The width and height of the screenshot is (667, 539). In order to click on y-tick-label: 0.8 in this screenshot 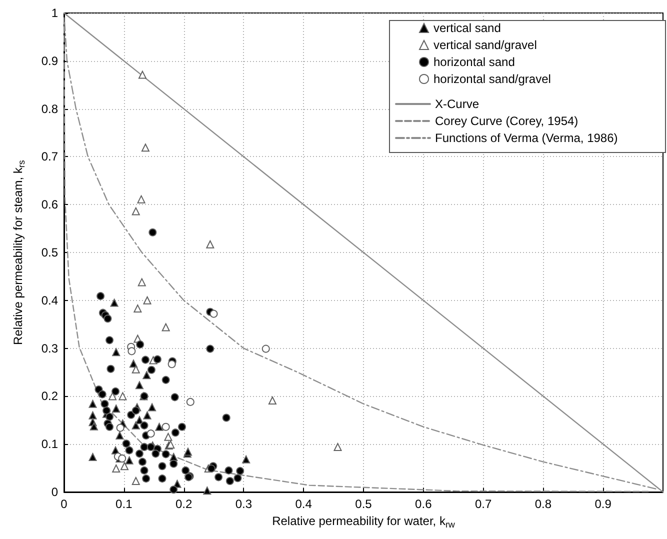, I will do `click(49, 109)`.